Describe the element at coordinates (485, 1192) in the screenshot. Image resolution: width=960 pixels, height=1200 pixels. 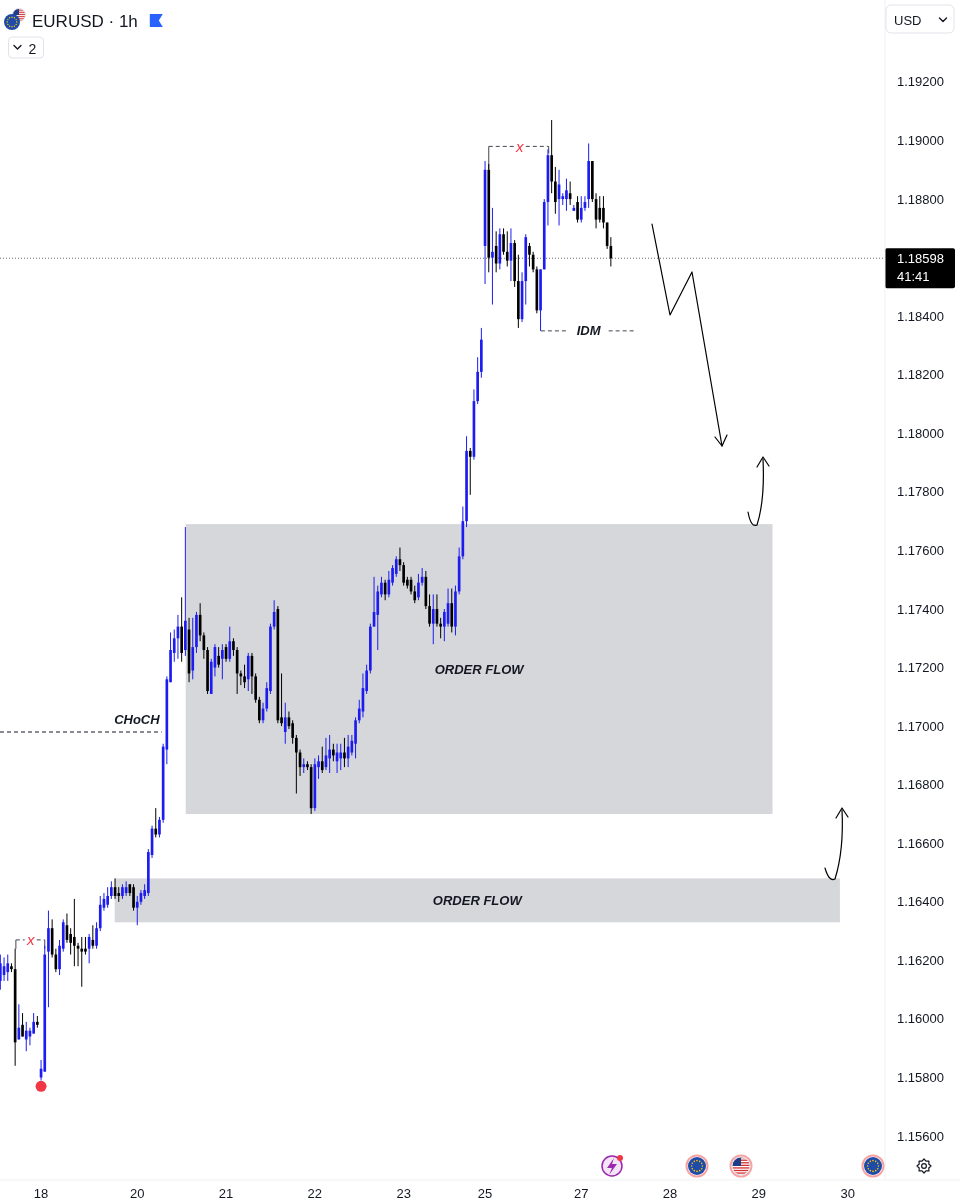
I see `x-tick-label: 25` at that location.